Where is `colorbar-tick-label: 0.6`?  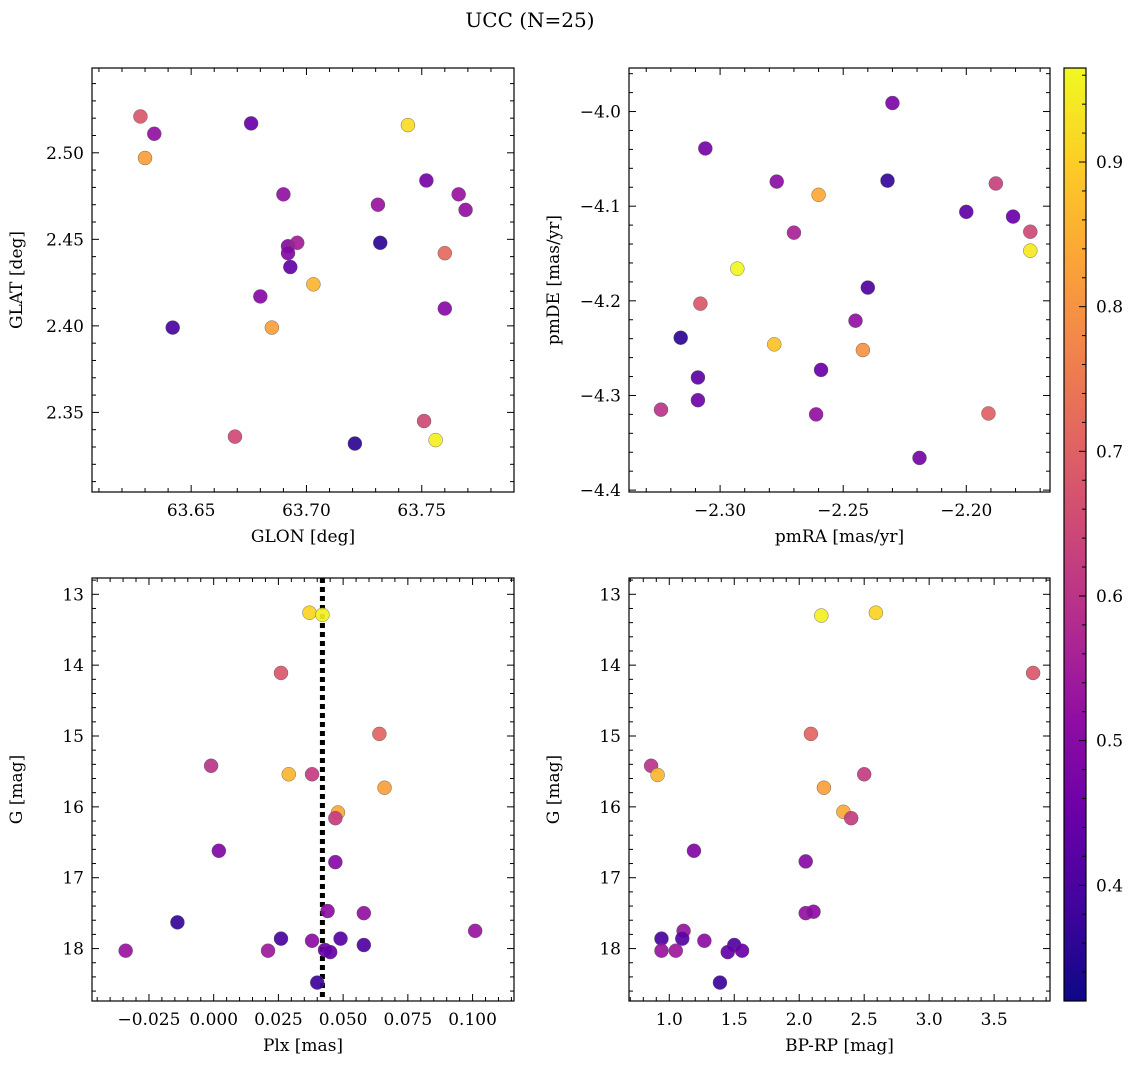 colorbar-tick-label: 0.6 is located at coordinates (1109, 597).